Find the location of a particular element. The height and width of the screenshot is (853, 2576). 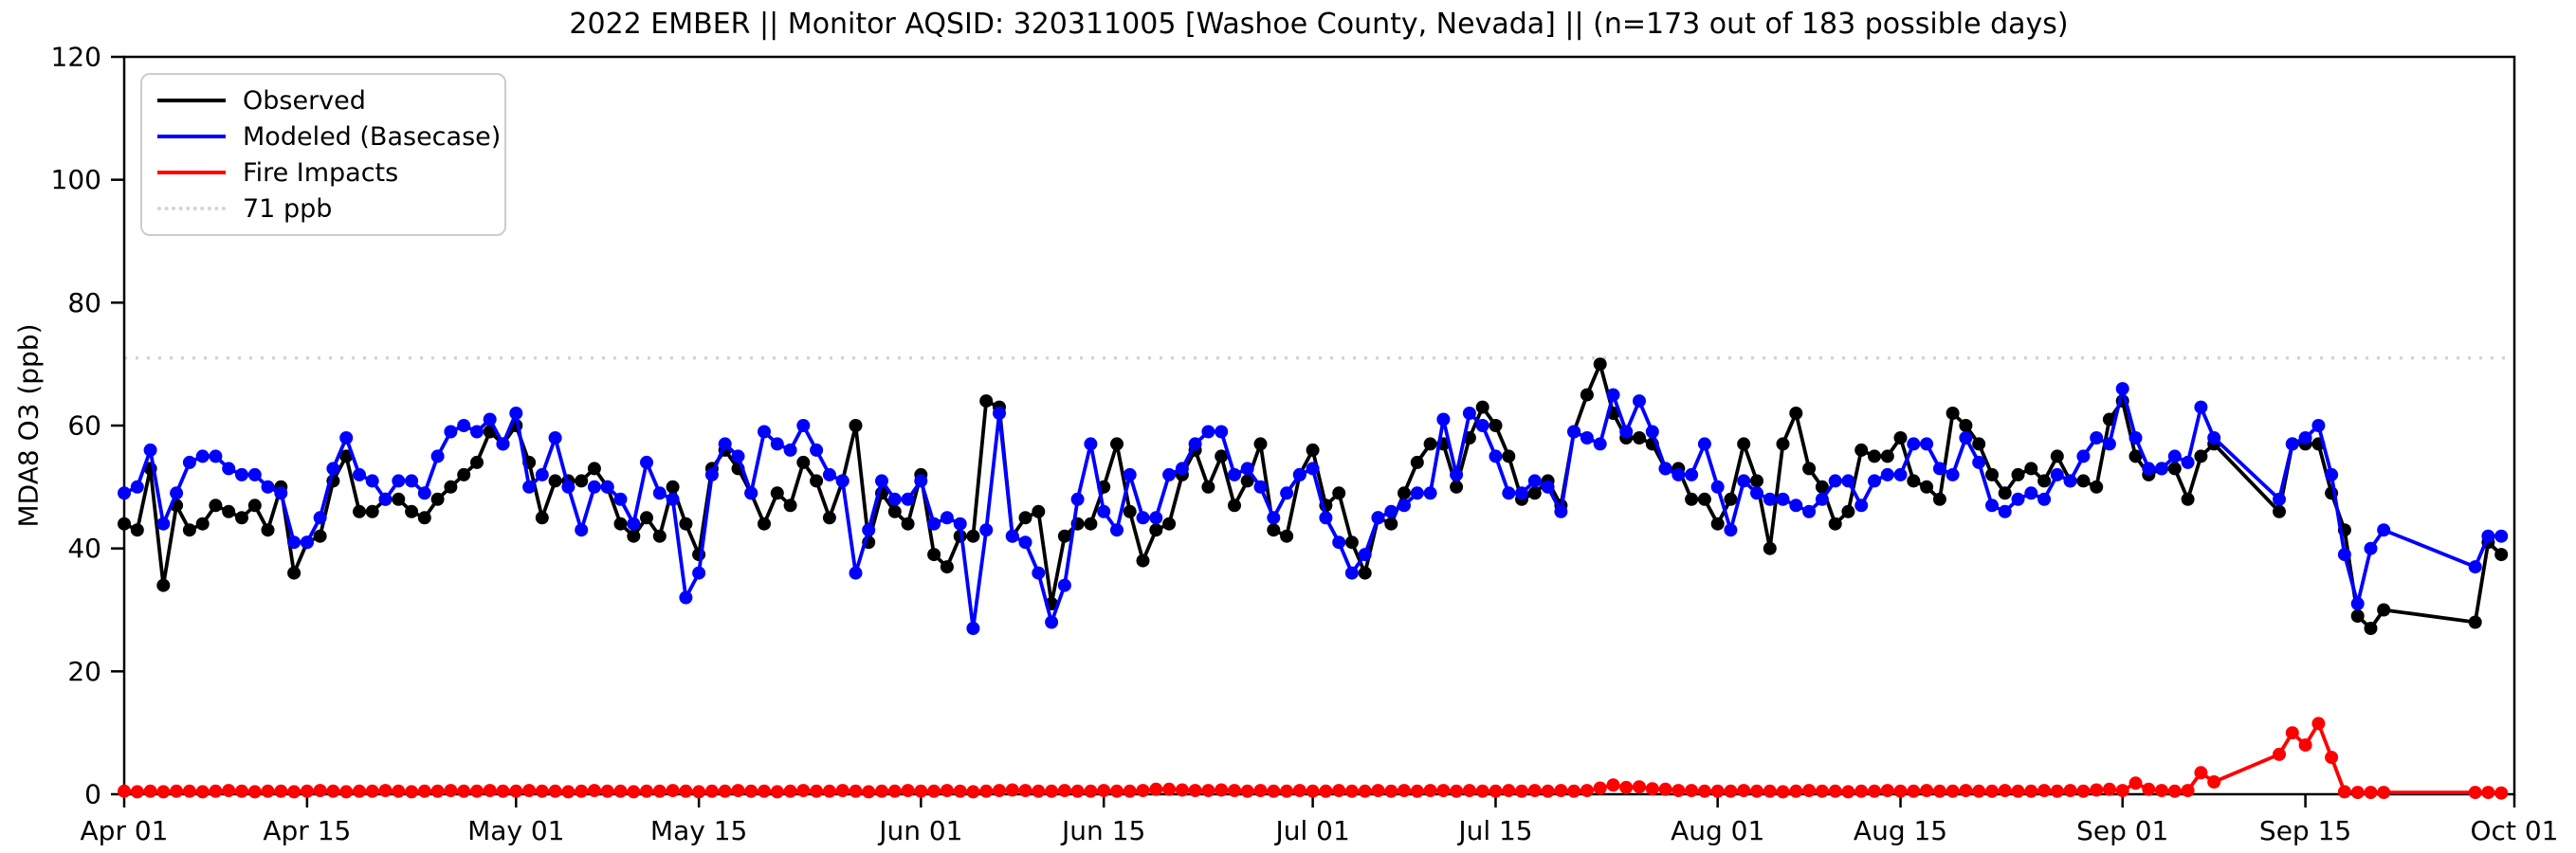

x-tick-label: Sep 15 is located at coordinates (2305, 830).